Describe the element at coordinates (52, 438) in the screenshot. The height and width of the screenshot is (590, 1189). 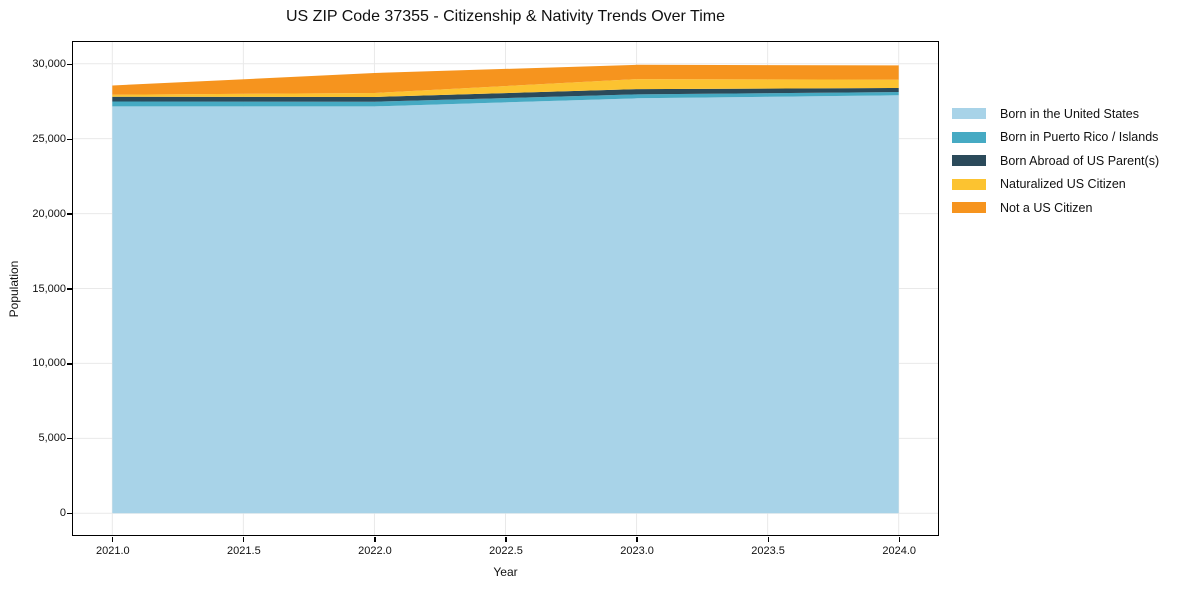
I see `y-tick-label: 5,000` at that location.